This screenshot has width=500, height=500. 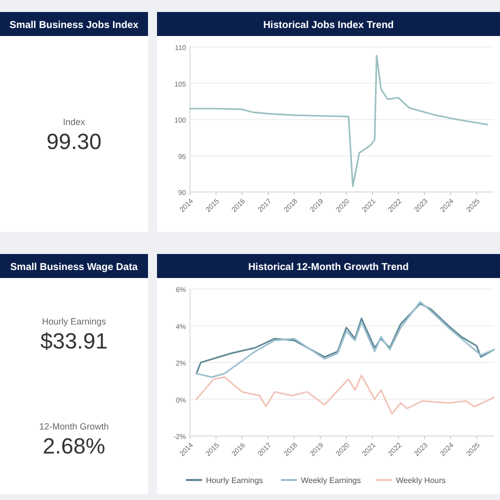 What do you see at coordinates (331, 480) in the screenshot?
I see `legend-label: Weekly Earnings` at bounding box center [331, 480].